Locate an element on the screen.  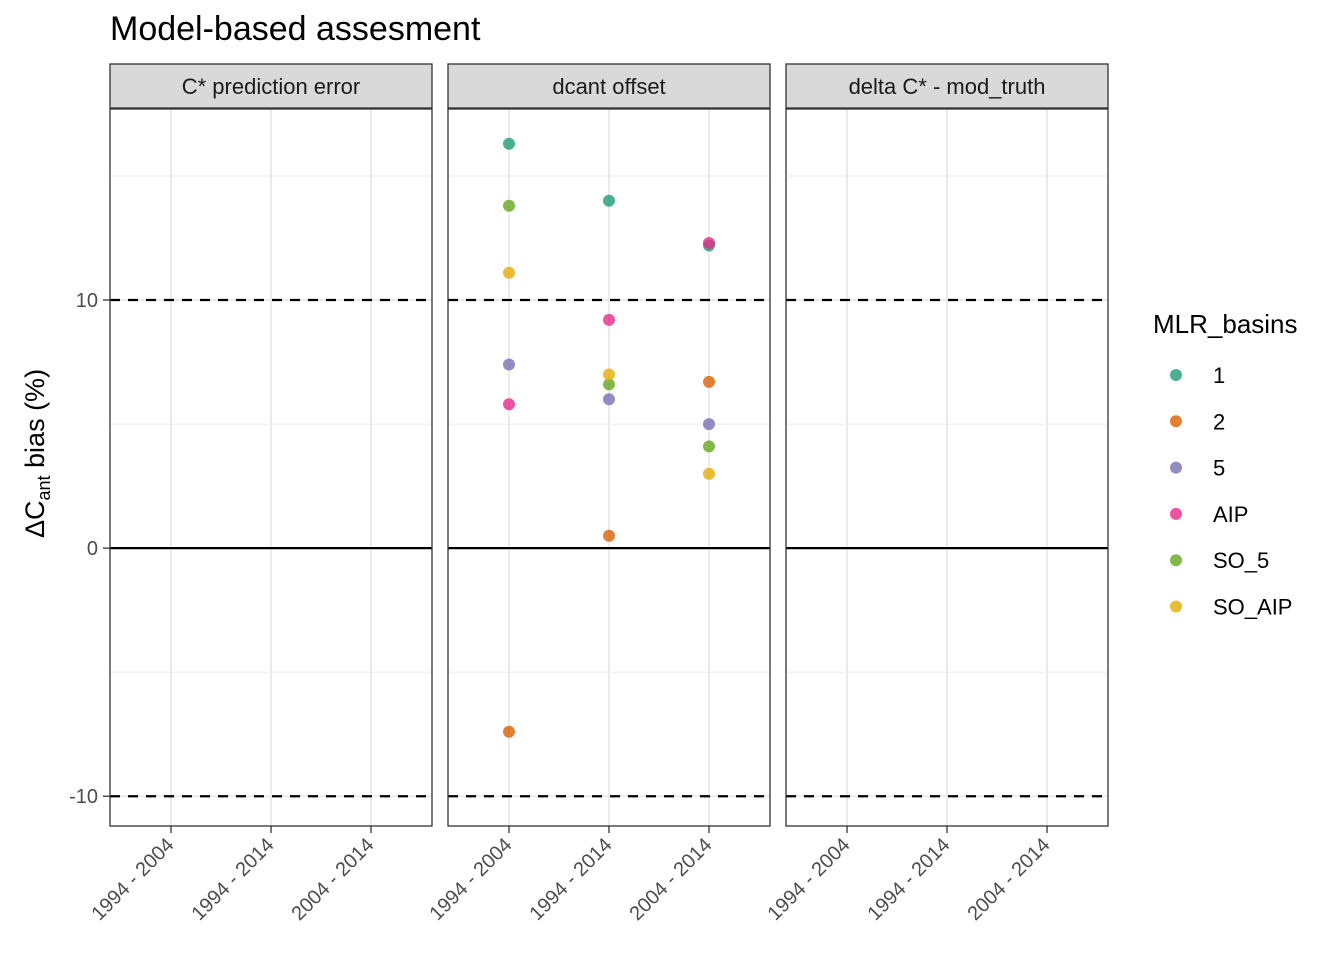
facet-strip-label: C* prediction error is located at coordinates (271, 86).